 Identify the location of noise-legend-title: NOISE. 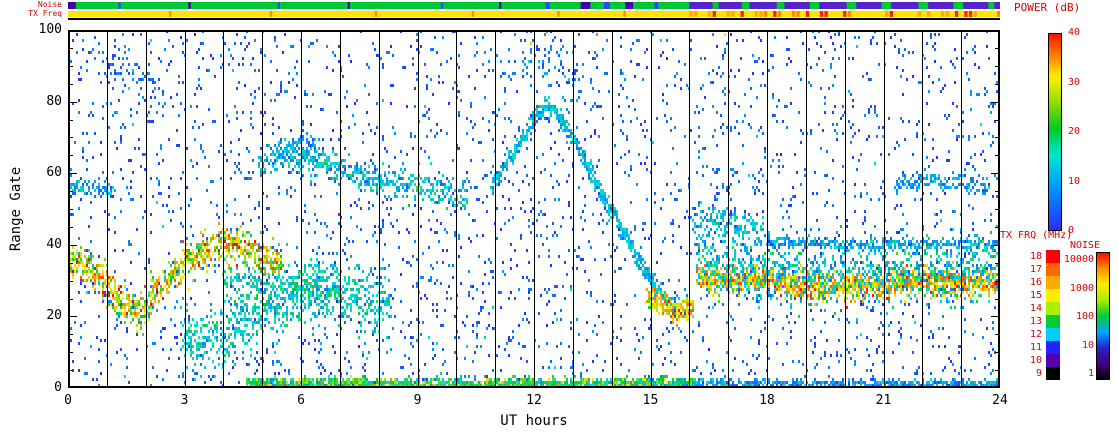
(1085, 245).